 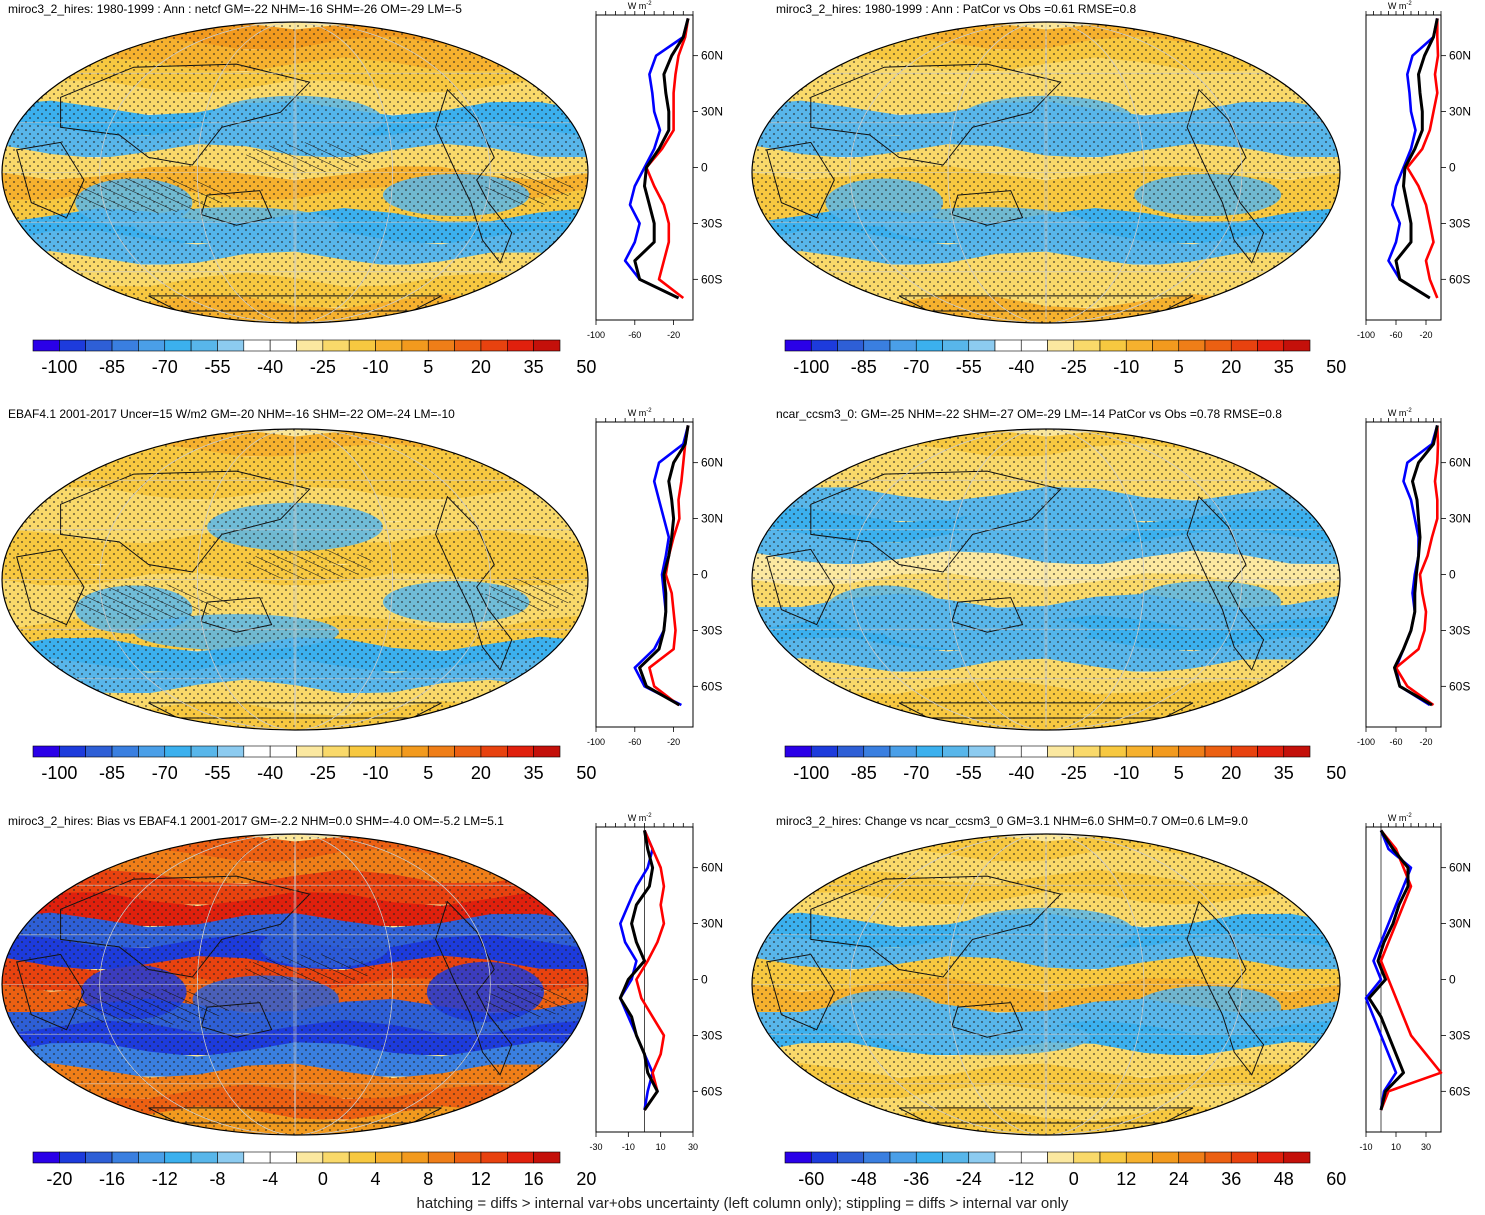 I want to click on colorbar-label: 35, so click(x=534, y=367).